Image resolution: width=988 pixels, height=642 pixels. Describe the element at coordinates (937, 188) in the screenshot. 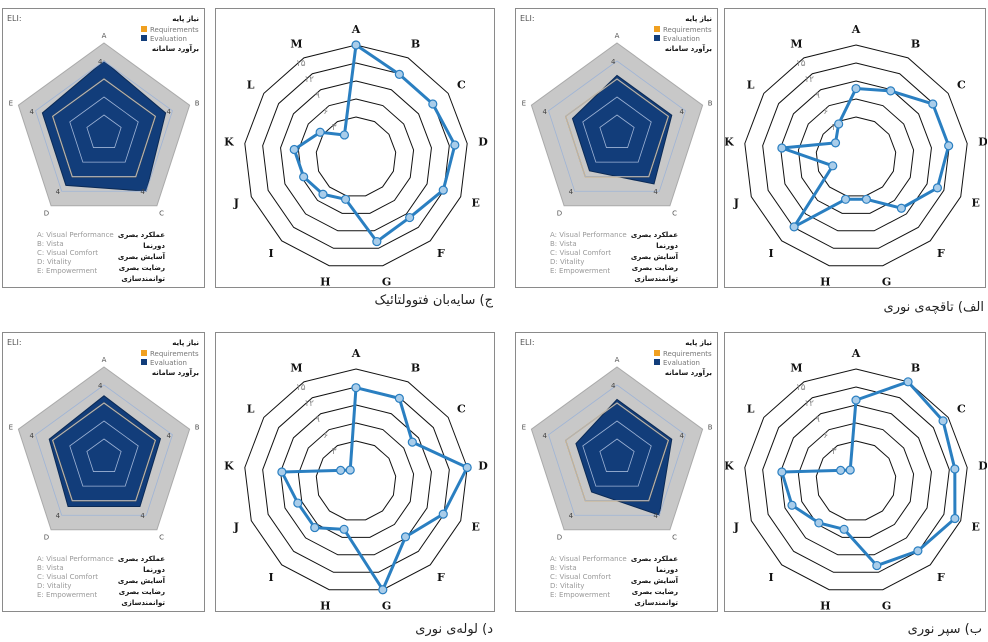

I see `radar-point-e` at that location.